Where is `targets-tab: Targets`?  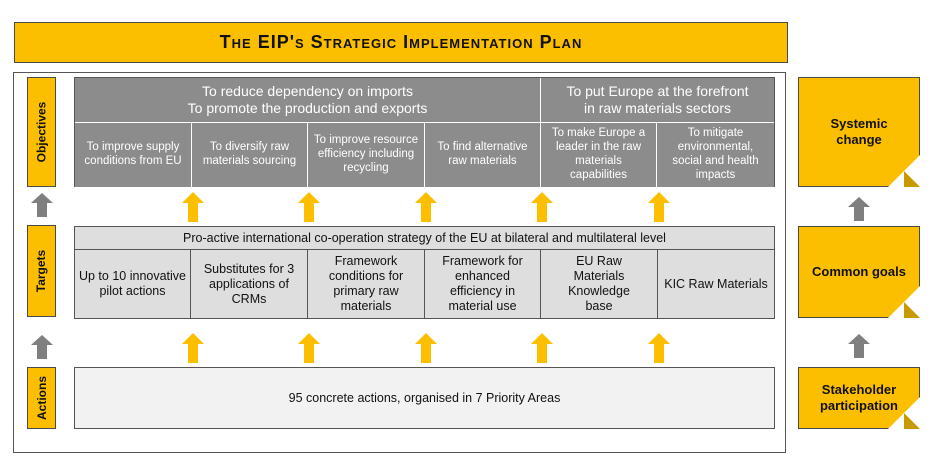
targets-tab: Targets is located at coordinates (41, 271).